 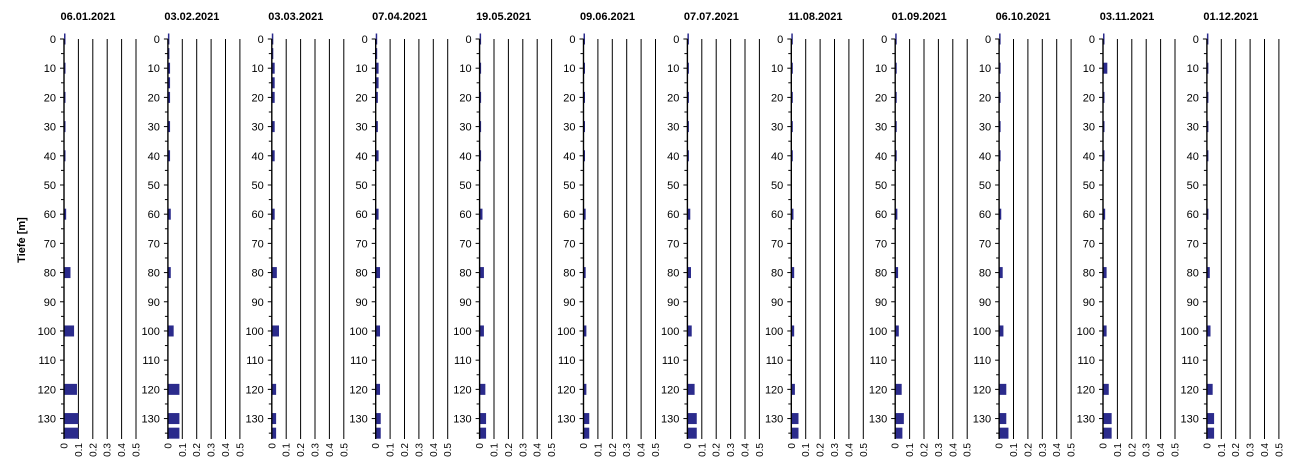 I want to click on panel-title: 01.12.2021, so click(x=1230, y=17).